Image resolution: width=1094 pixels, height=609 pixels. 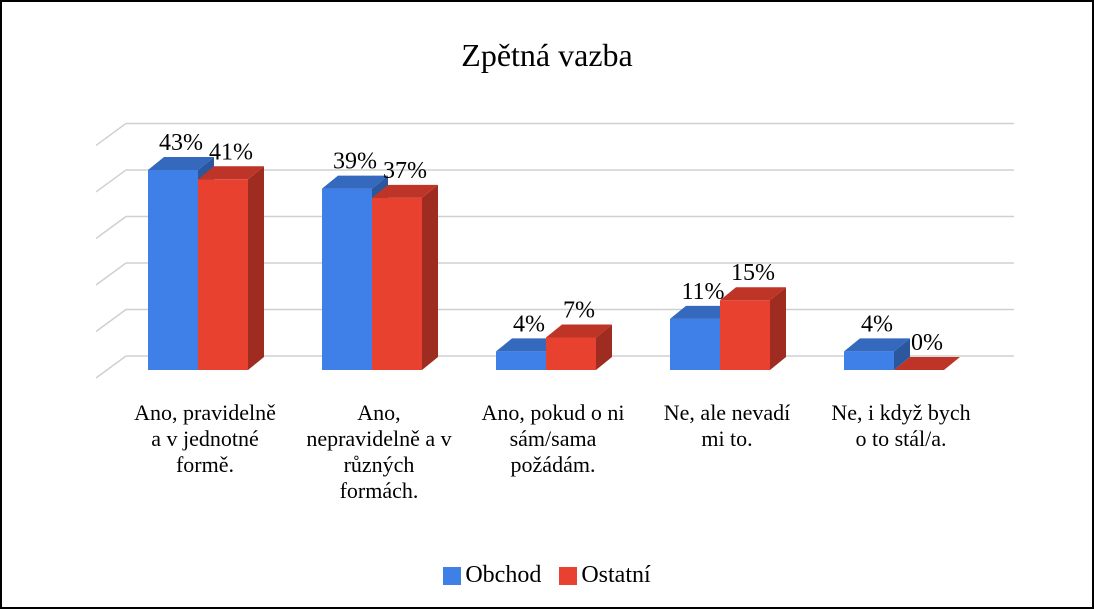 I want to click on legend: Obchod Ostatní, so click(x=547, y=575).